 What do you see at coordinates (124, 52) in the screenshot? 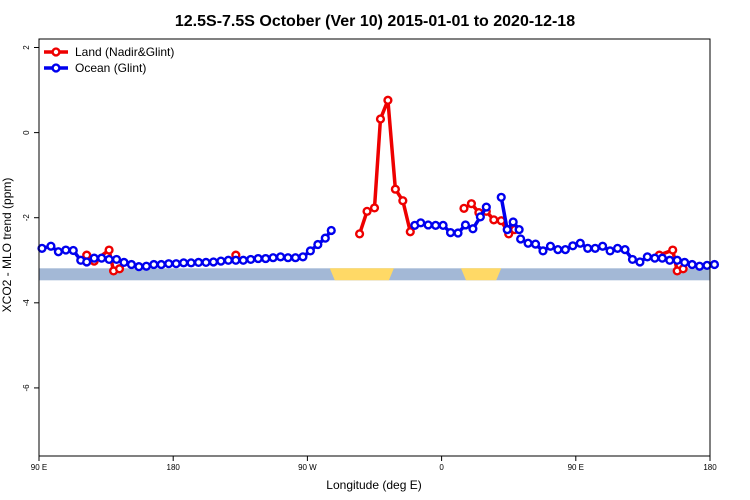
I see `legend-land-label: Land (Nadir&Glint)` at bounding box center [124, 52].